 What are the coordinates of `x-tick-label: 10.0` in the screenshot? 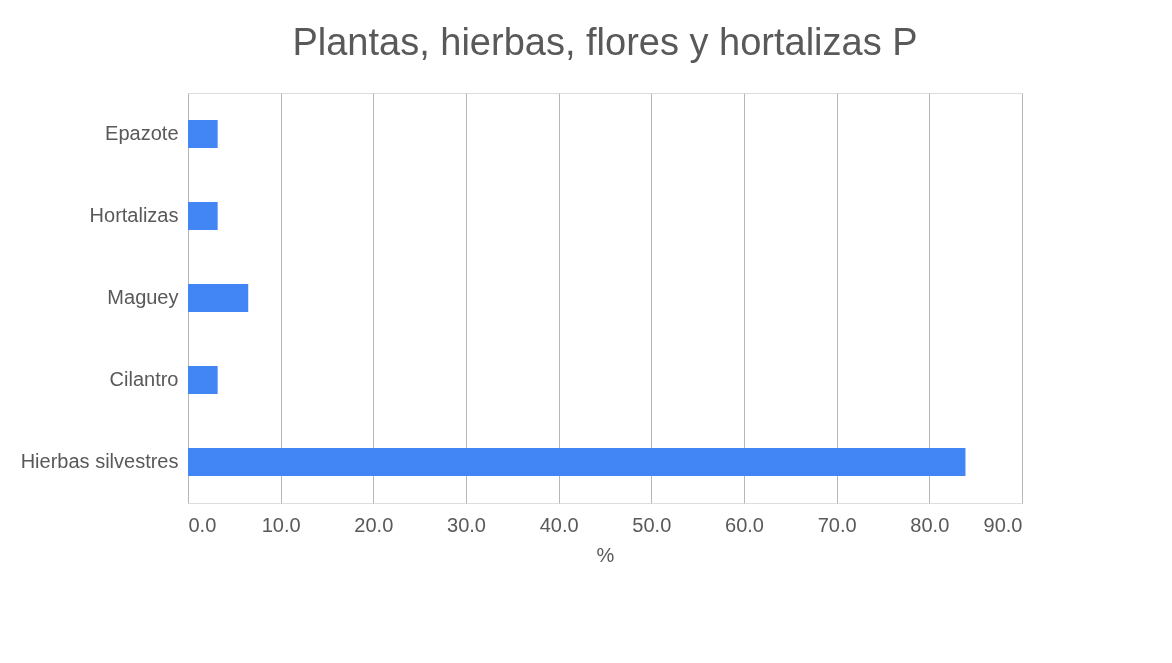 It's located at (281, 524).